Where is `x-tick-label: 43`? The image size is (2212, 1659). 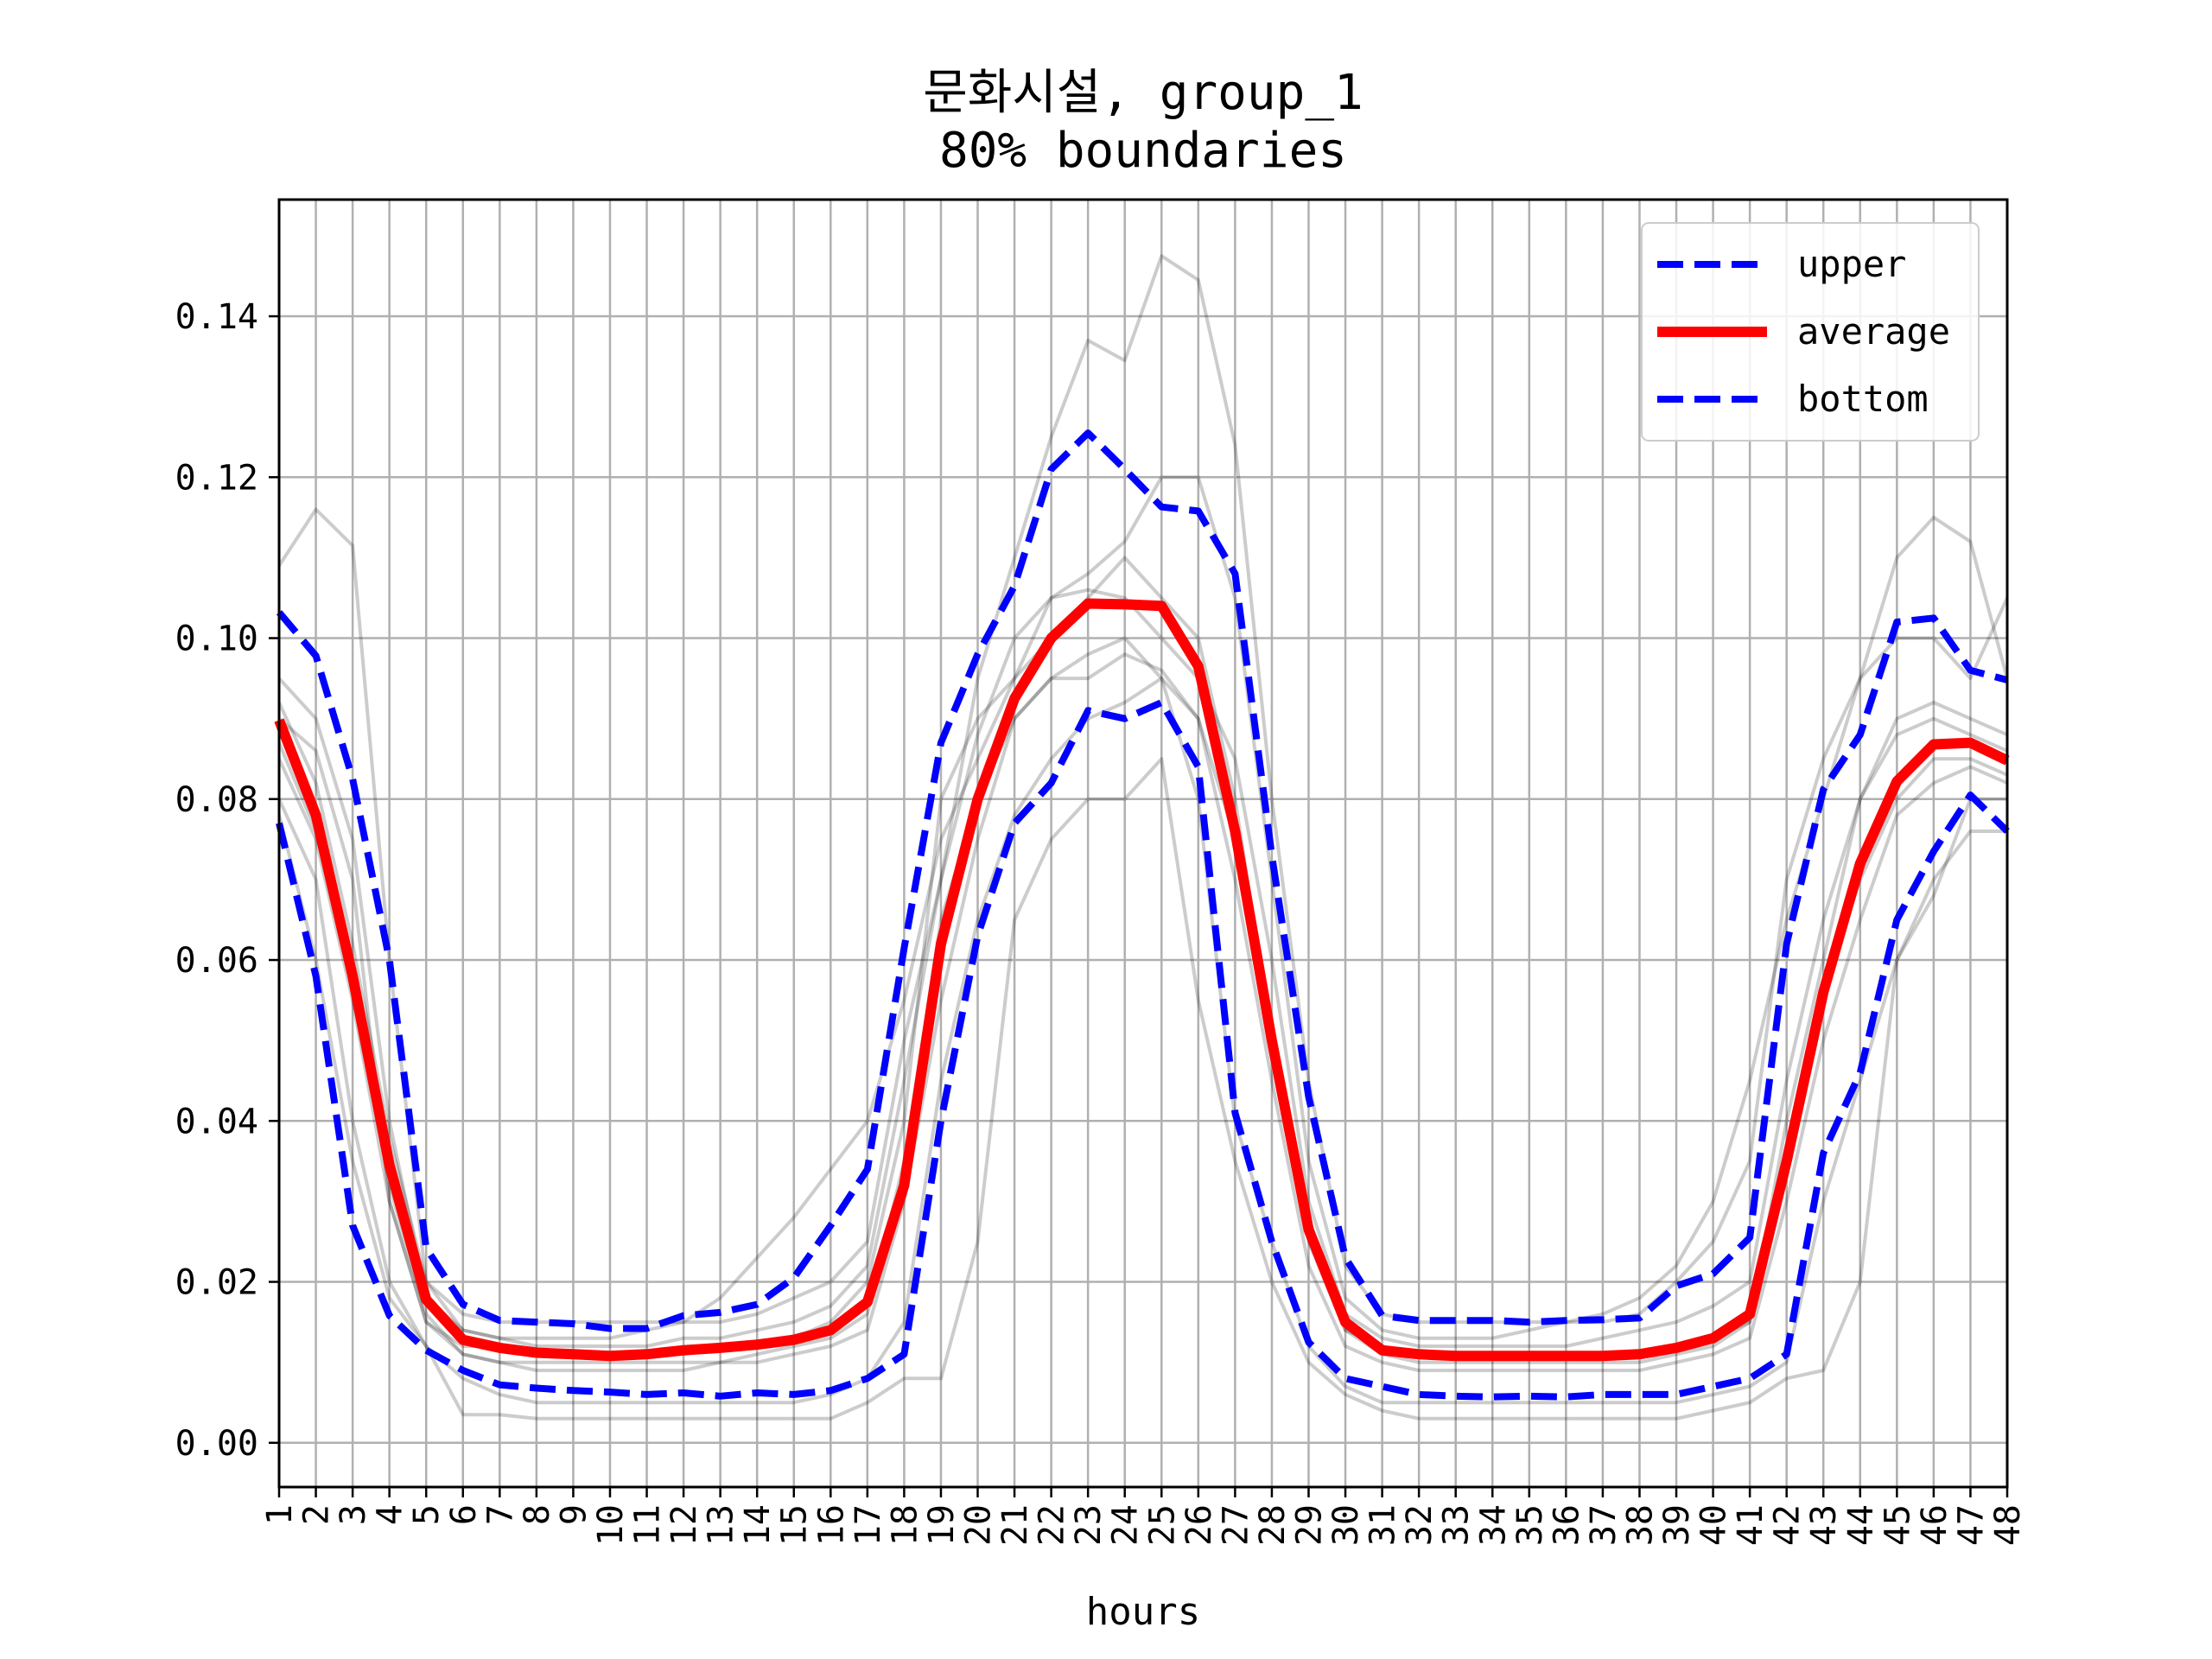 x-tick-label: 43 is located at coordinates (1824, 1525).